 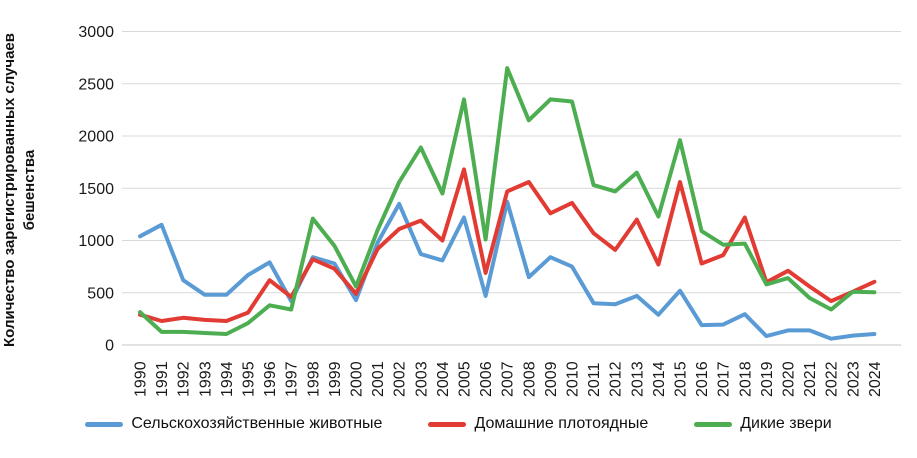 What do you see at coordinates (724, 379) in the screenshot?
I see `x-tick-label: 2017` at bounding box center [724, 379].